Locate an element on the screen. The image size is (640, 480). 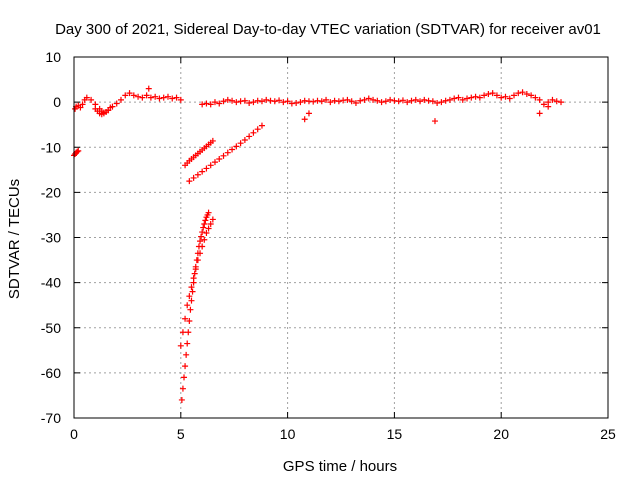
y-tick-label: 0 is located at coordinates (57, 102).